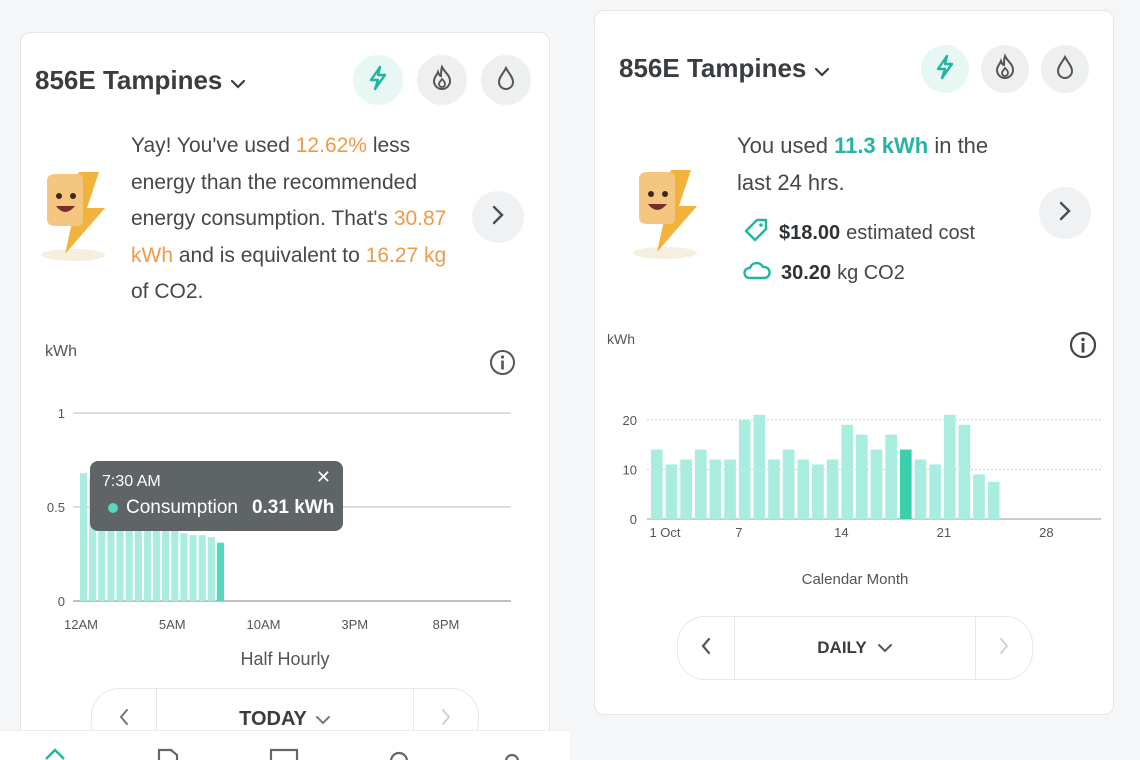 The width and height of the screenshot is (1140, 760). What do you see at coordinates (446, 624) in the screenshot?
I see `x-tick-label: 8PM` at bounding box center [446, 624].